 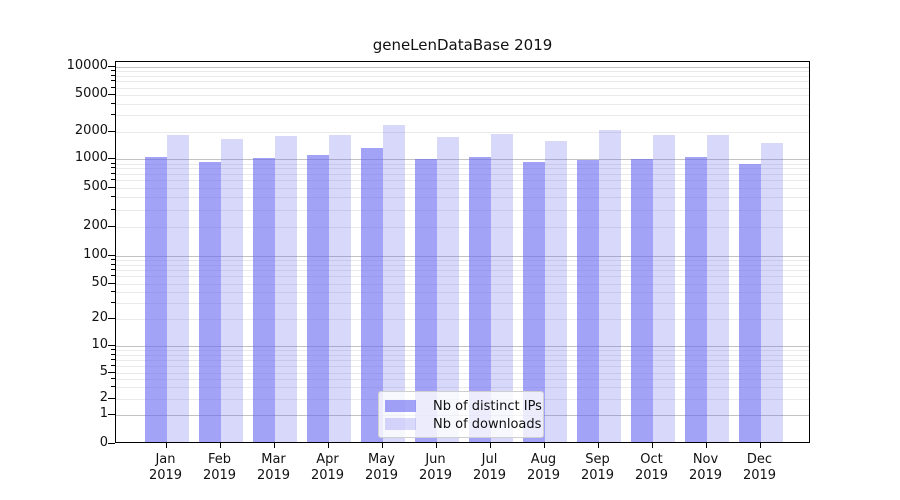 What do you see at coordinates (447, 289) in the screenshot?
I see `bar-downloads-jun` at bounding box center [447, 289].